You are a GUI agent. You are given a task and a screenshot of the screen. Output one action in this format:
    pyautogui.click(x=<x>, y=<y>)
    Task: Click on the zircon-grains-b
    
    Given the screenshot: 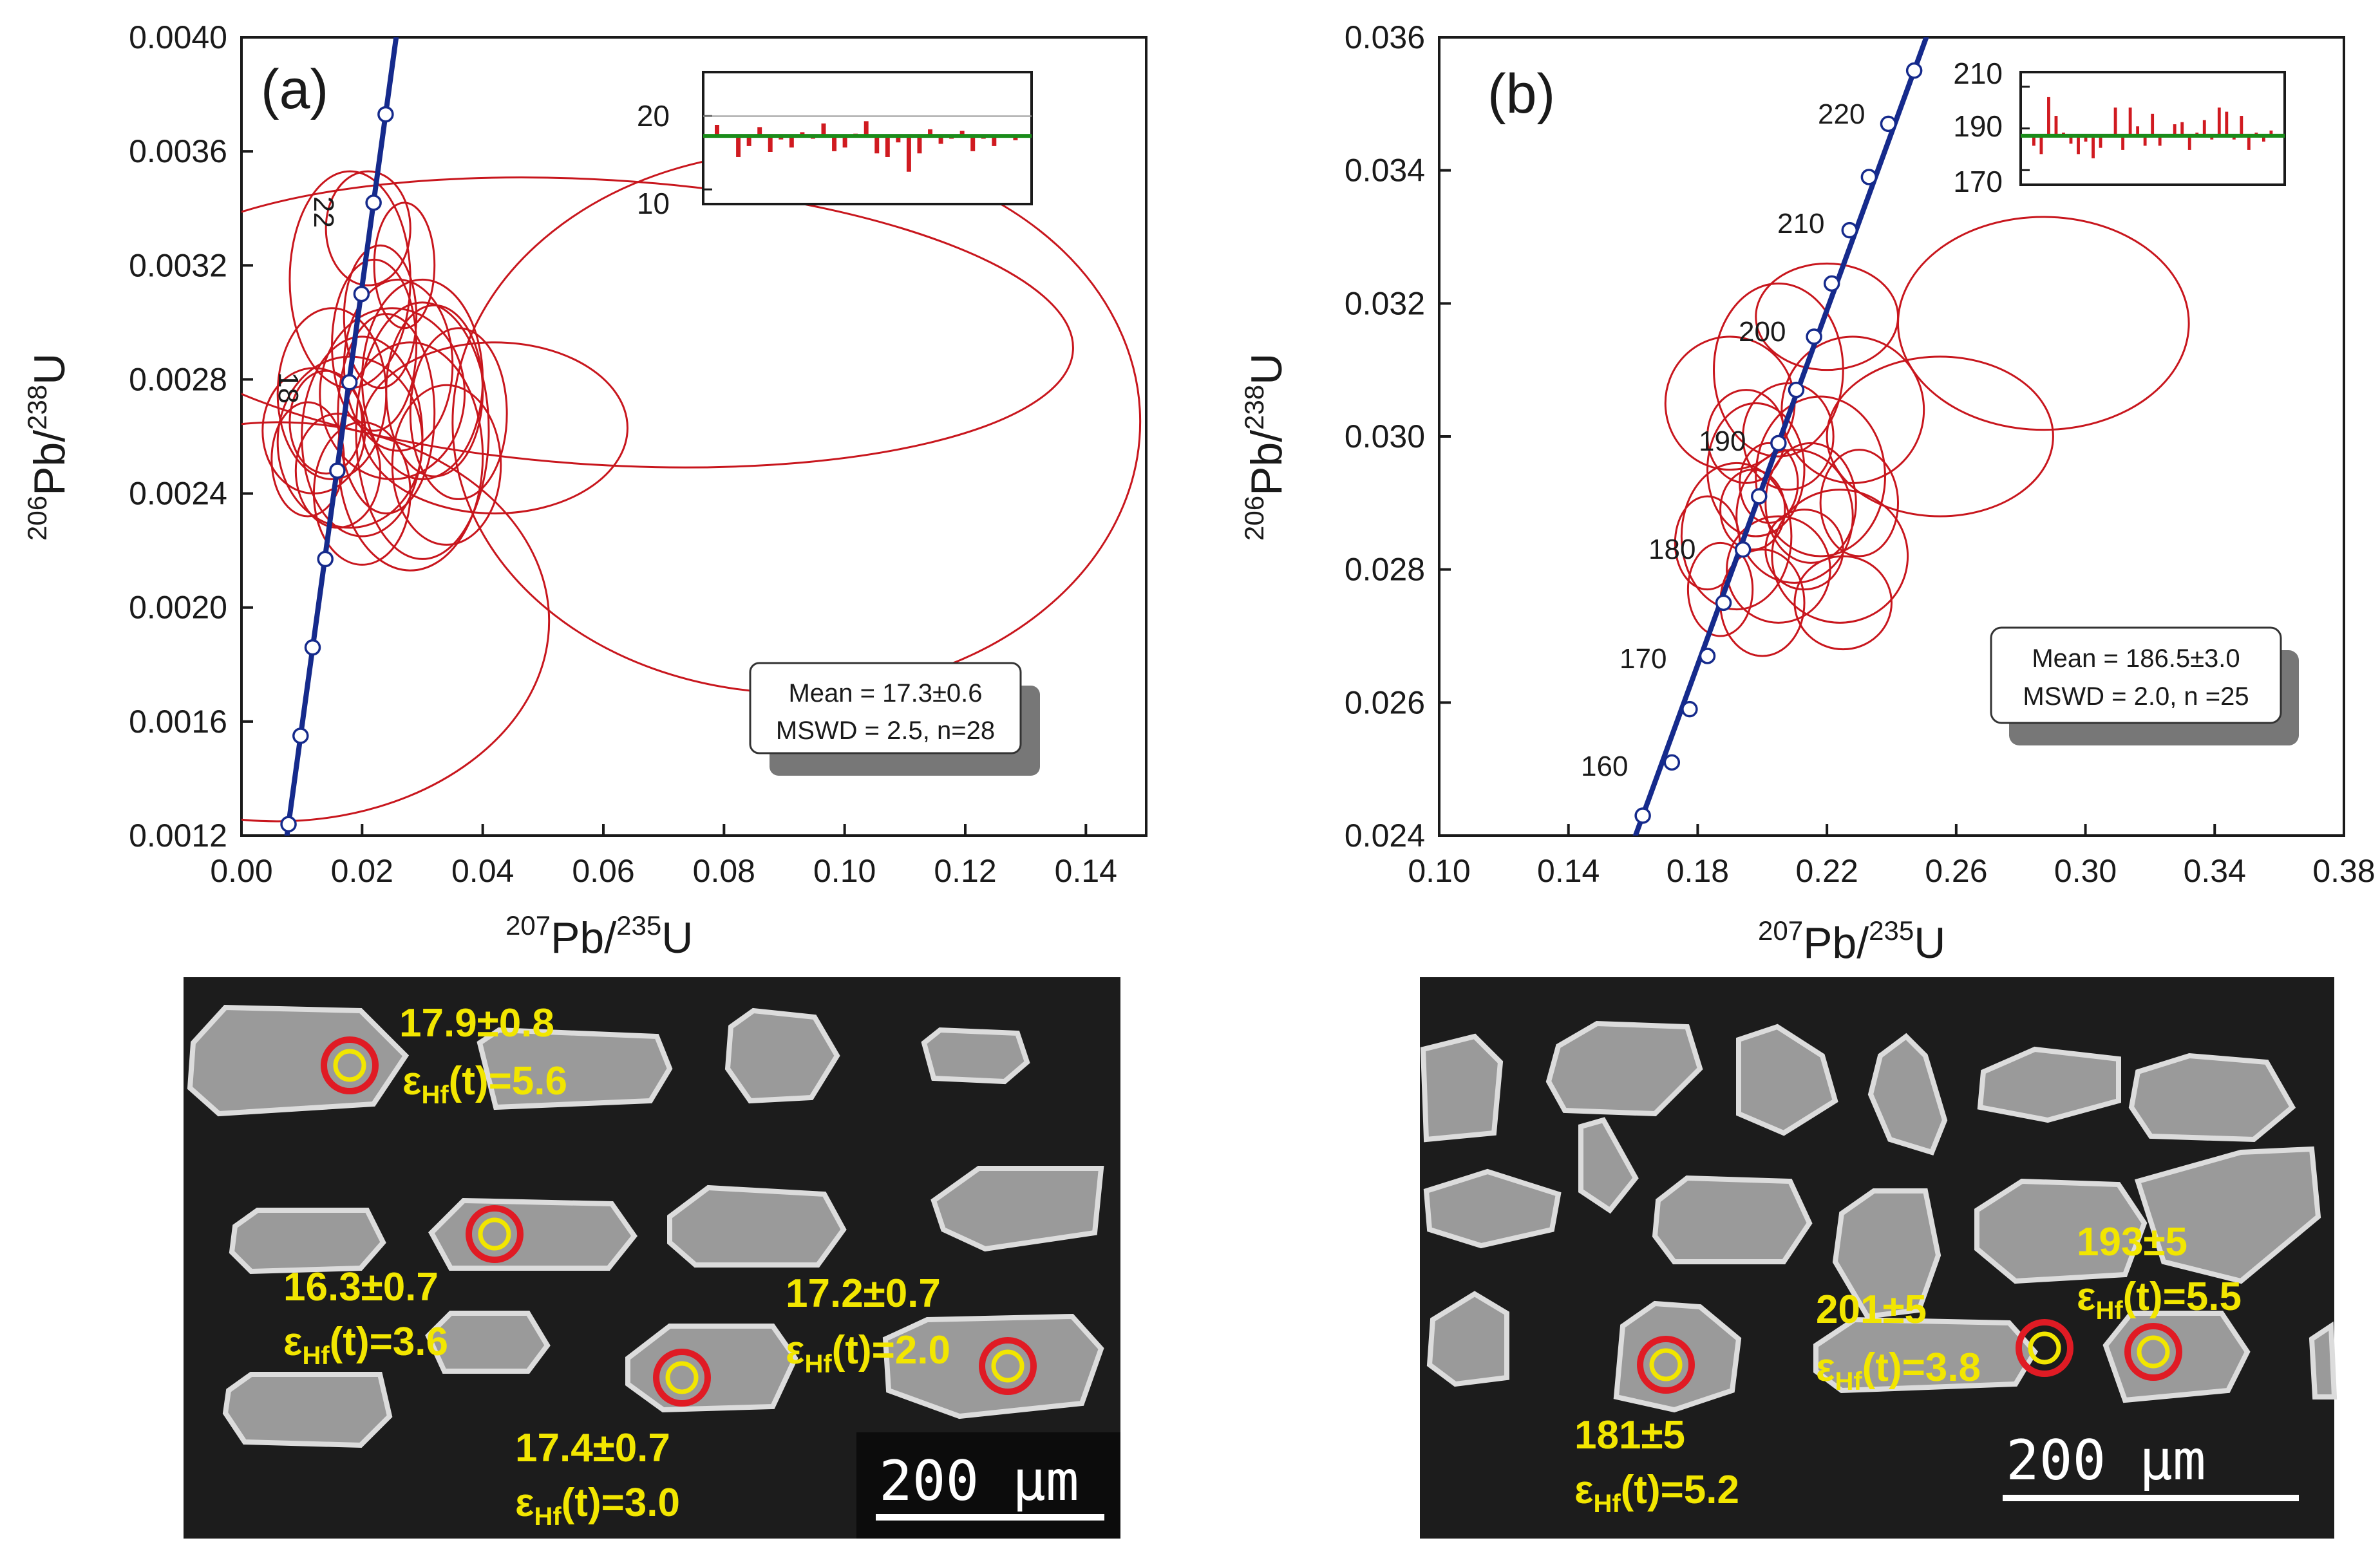 What is the action you would take?
    pyautogui.click(x=1879, y=1216)
    